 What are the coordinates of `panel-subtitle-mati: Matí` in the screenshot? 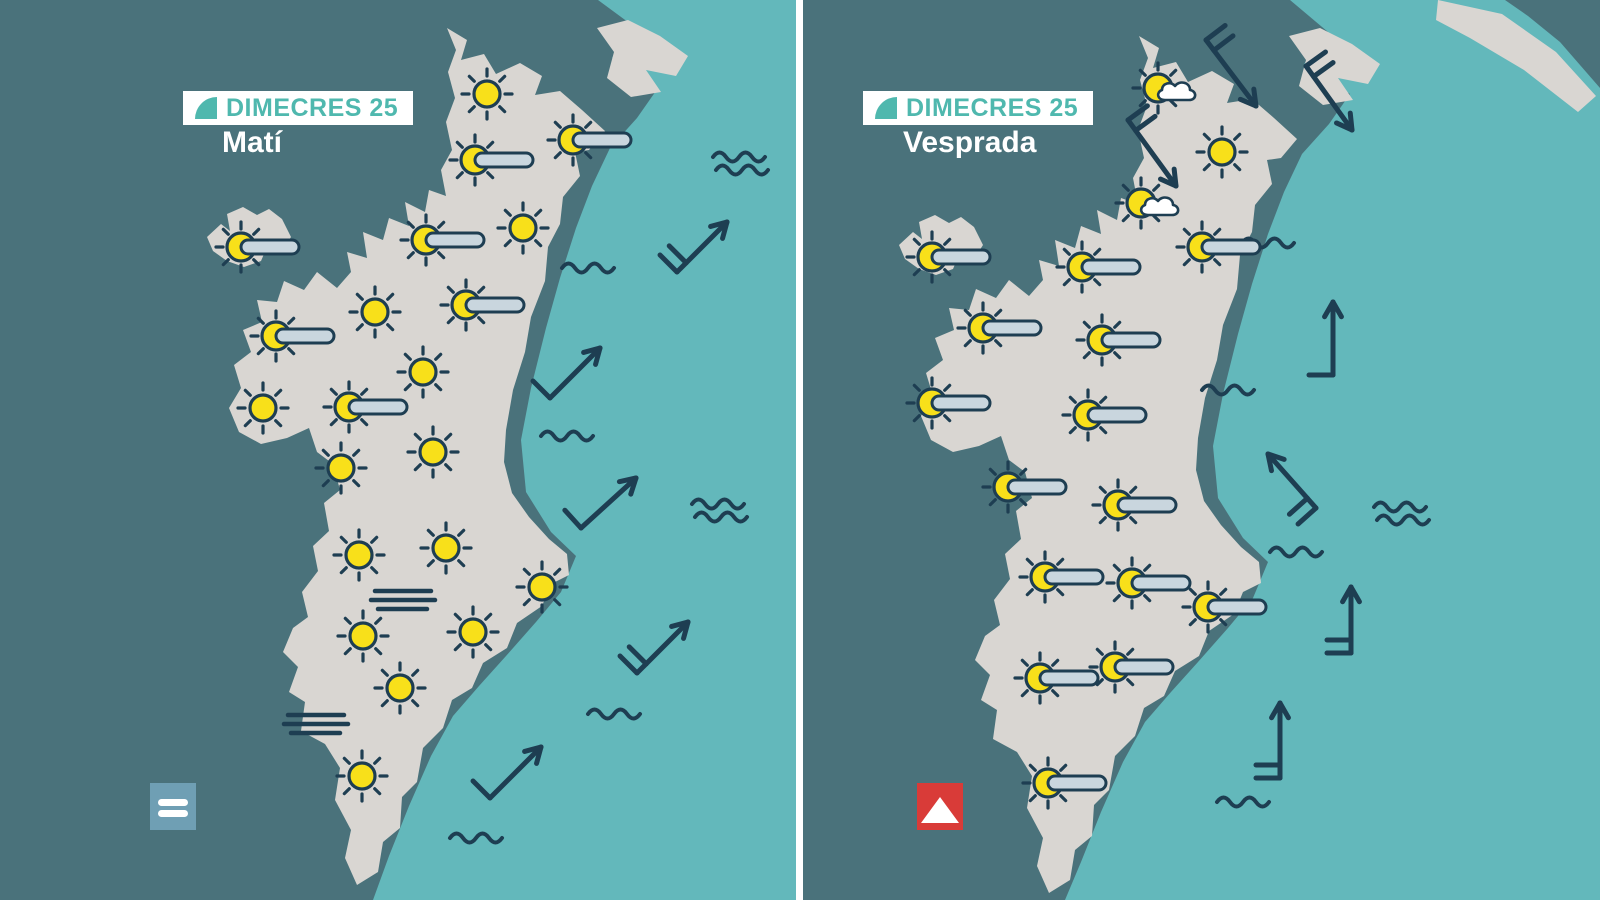 It's located at (252, 142).